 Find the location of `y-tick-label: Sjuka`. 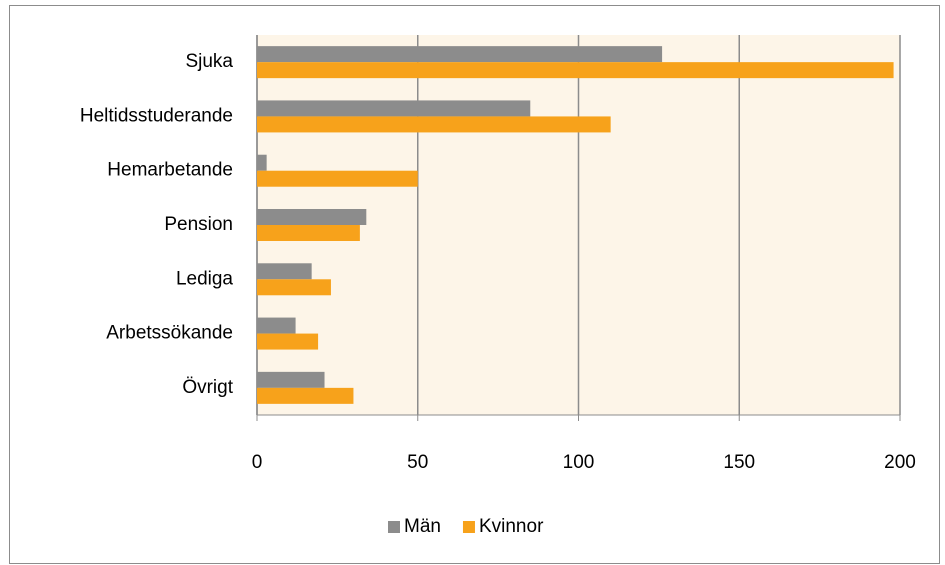

y-tick-label: Sjuka is located at coordinates (209, 61).